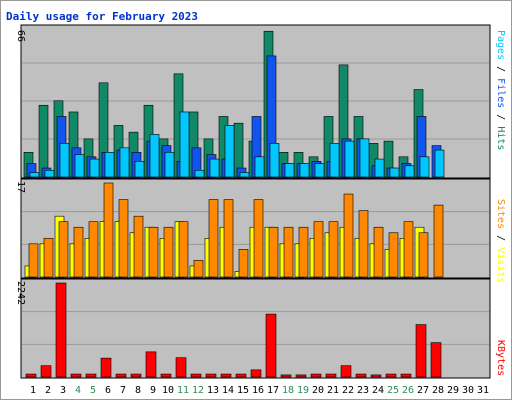 Image resolution: width=512 pixels, height=400 pixels. Describe the element at coordinates (408, 390) in the screenshot. I see `x-tick-label: 26` at that location.